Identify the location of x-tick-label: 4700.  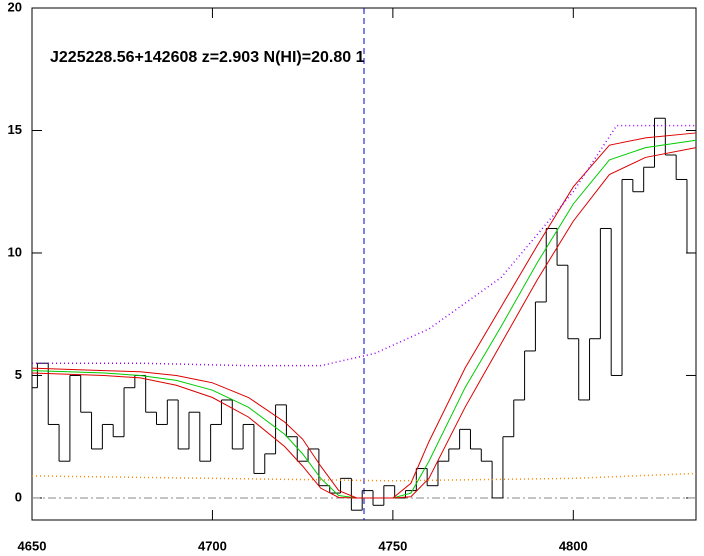
(212, 545).